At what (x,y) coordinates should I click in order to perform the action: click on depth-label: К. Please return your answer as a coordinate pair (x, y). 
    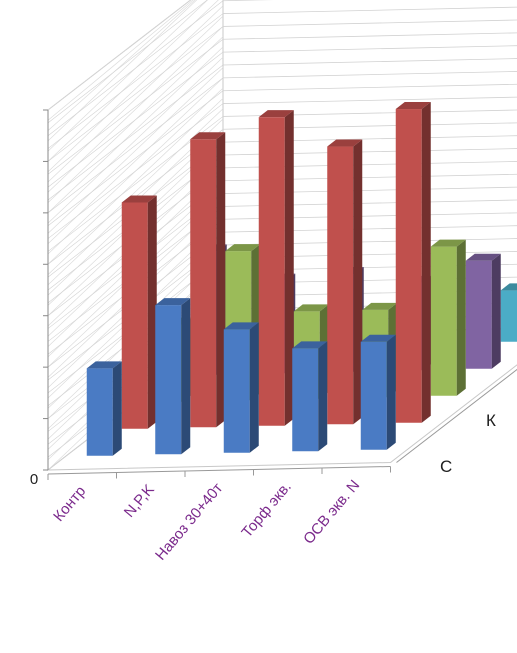
    Looking at the image, I should click on (491, 420).